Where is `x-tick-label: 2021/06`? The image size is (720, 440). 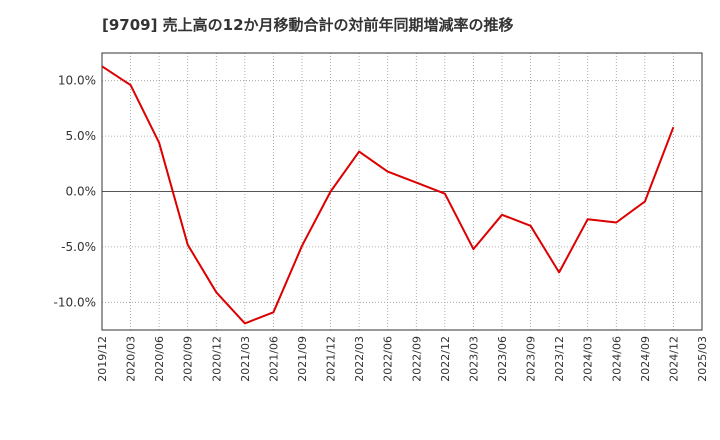
x-tick-label: 2021/06 is located at coordinates (273, 359).